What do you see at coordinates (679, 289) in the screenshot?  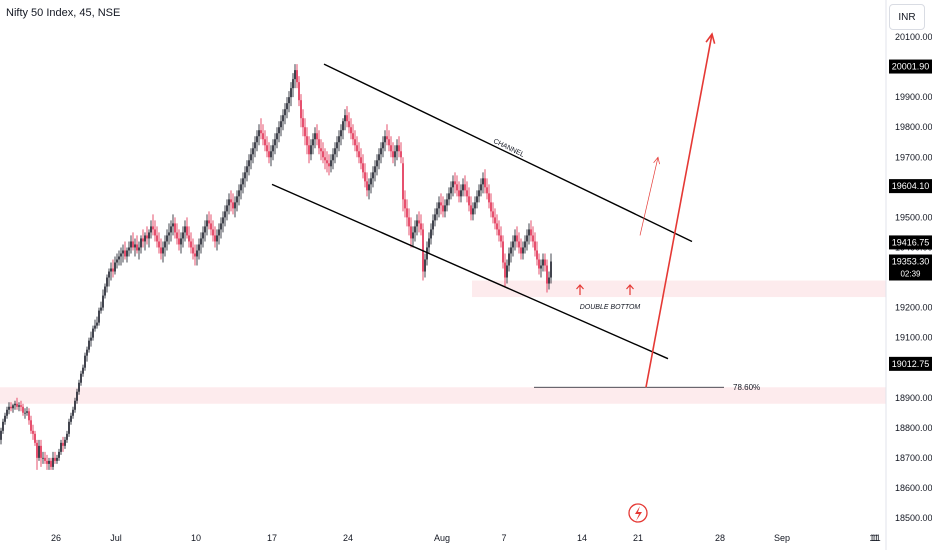 I see `highlight-zone` at bounding box center [679, 289].